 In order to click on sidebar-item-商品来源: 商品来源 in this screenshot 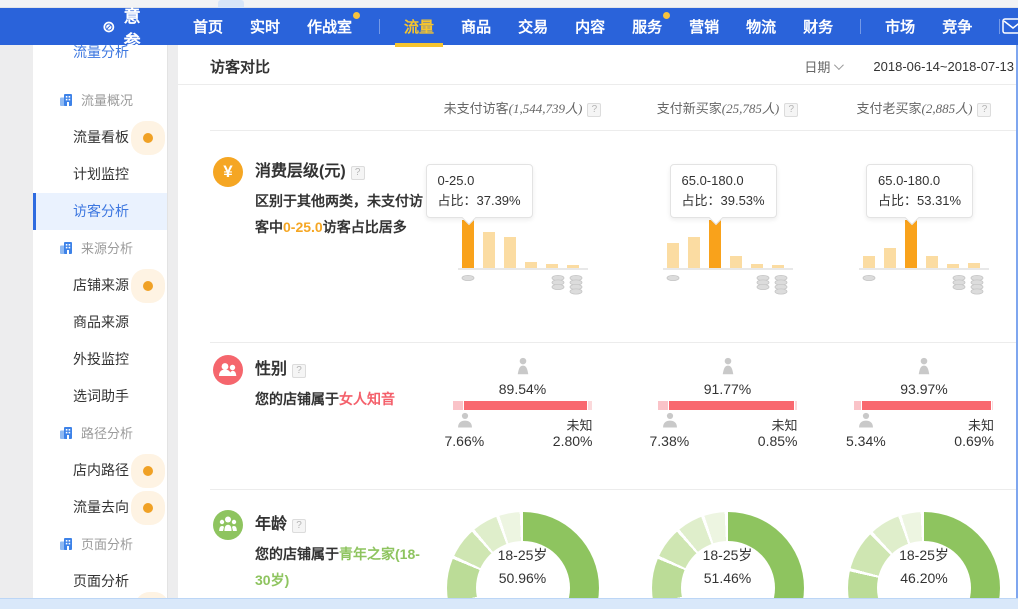, I will do `click(100, 322)`.